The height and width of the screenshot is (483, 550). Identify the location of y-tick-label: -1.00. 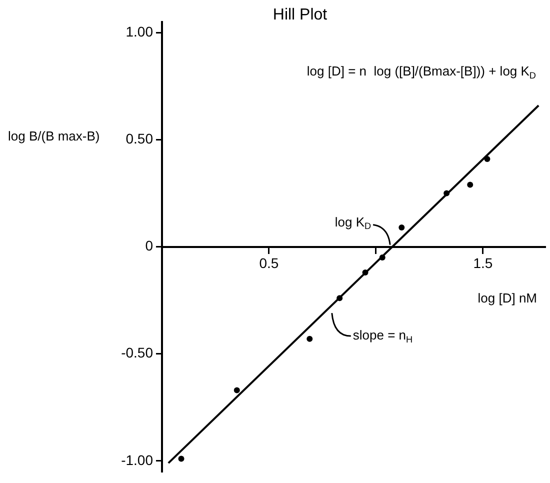
(137, 460).